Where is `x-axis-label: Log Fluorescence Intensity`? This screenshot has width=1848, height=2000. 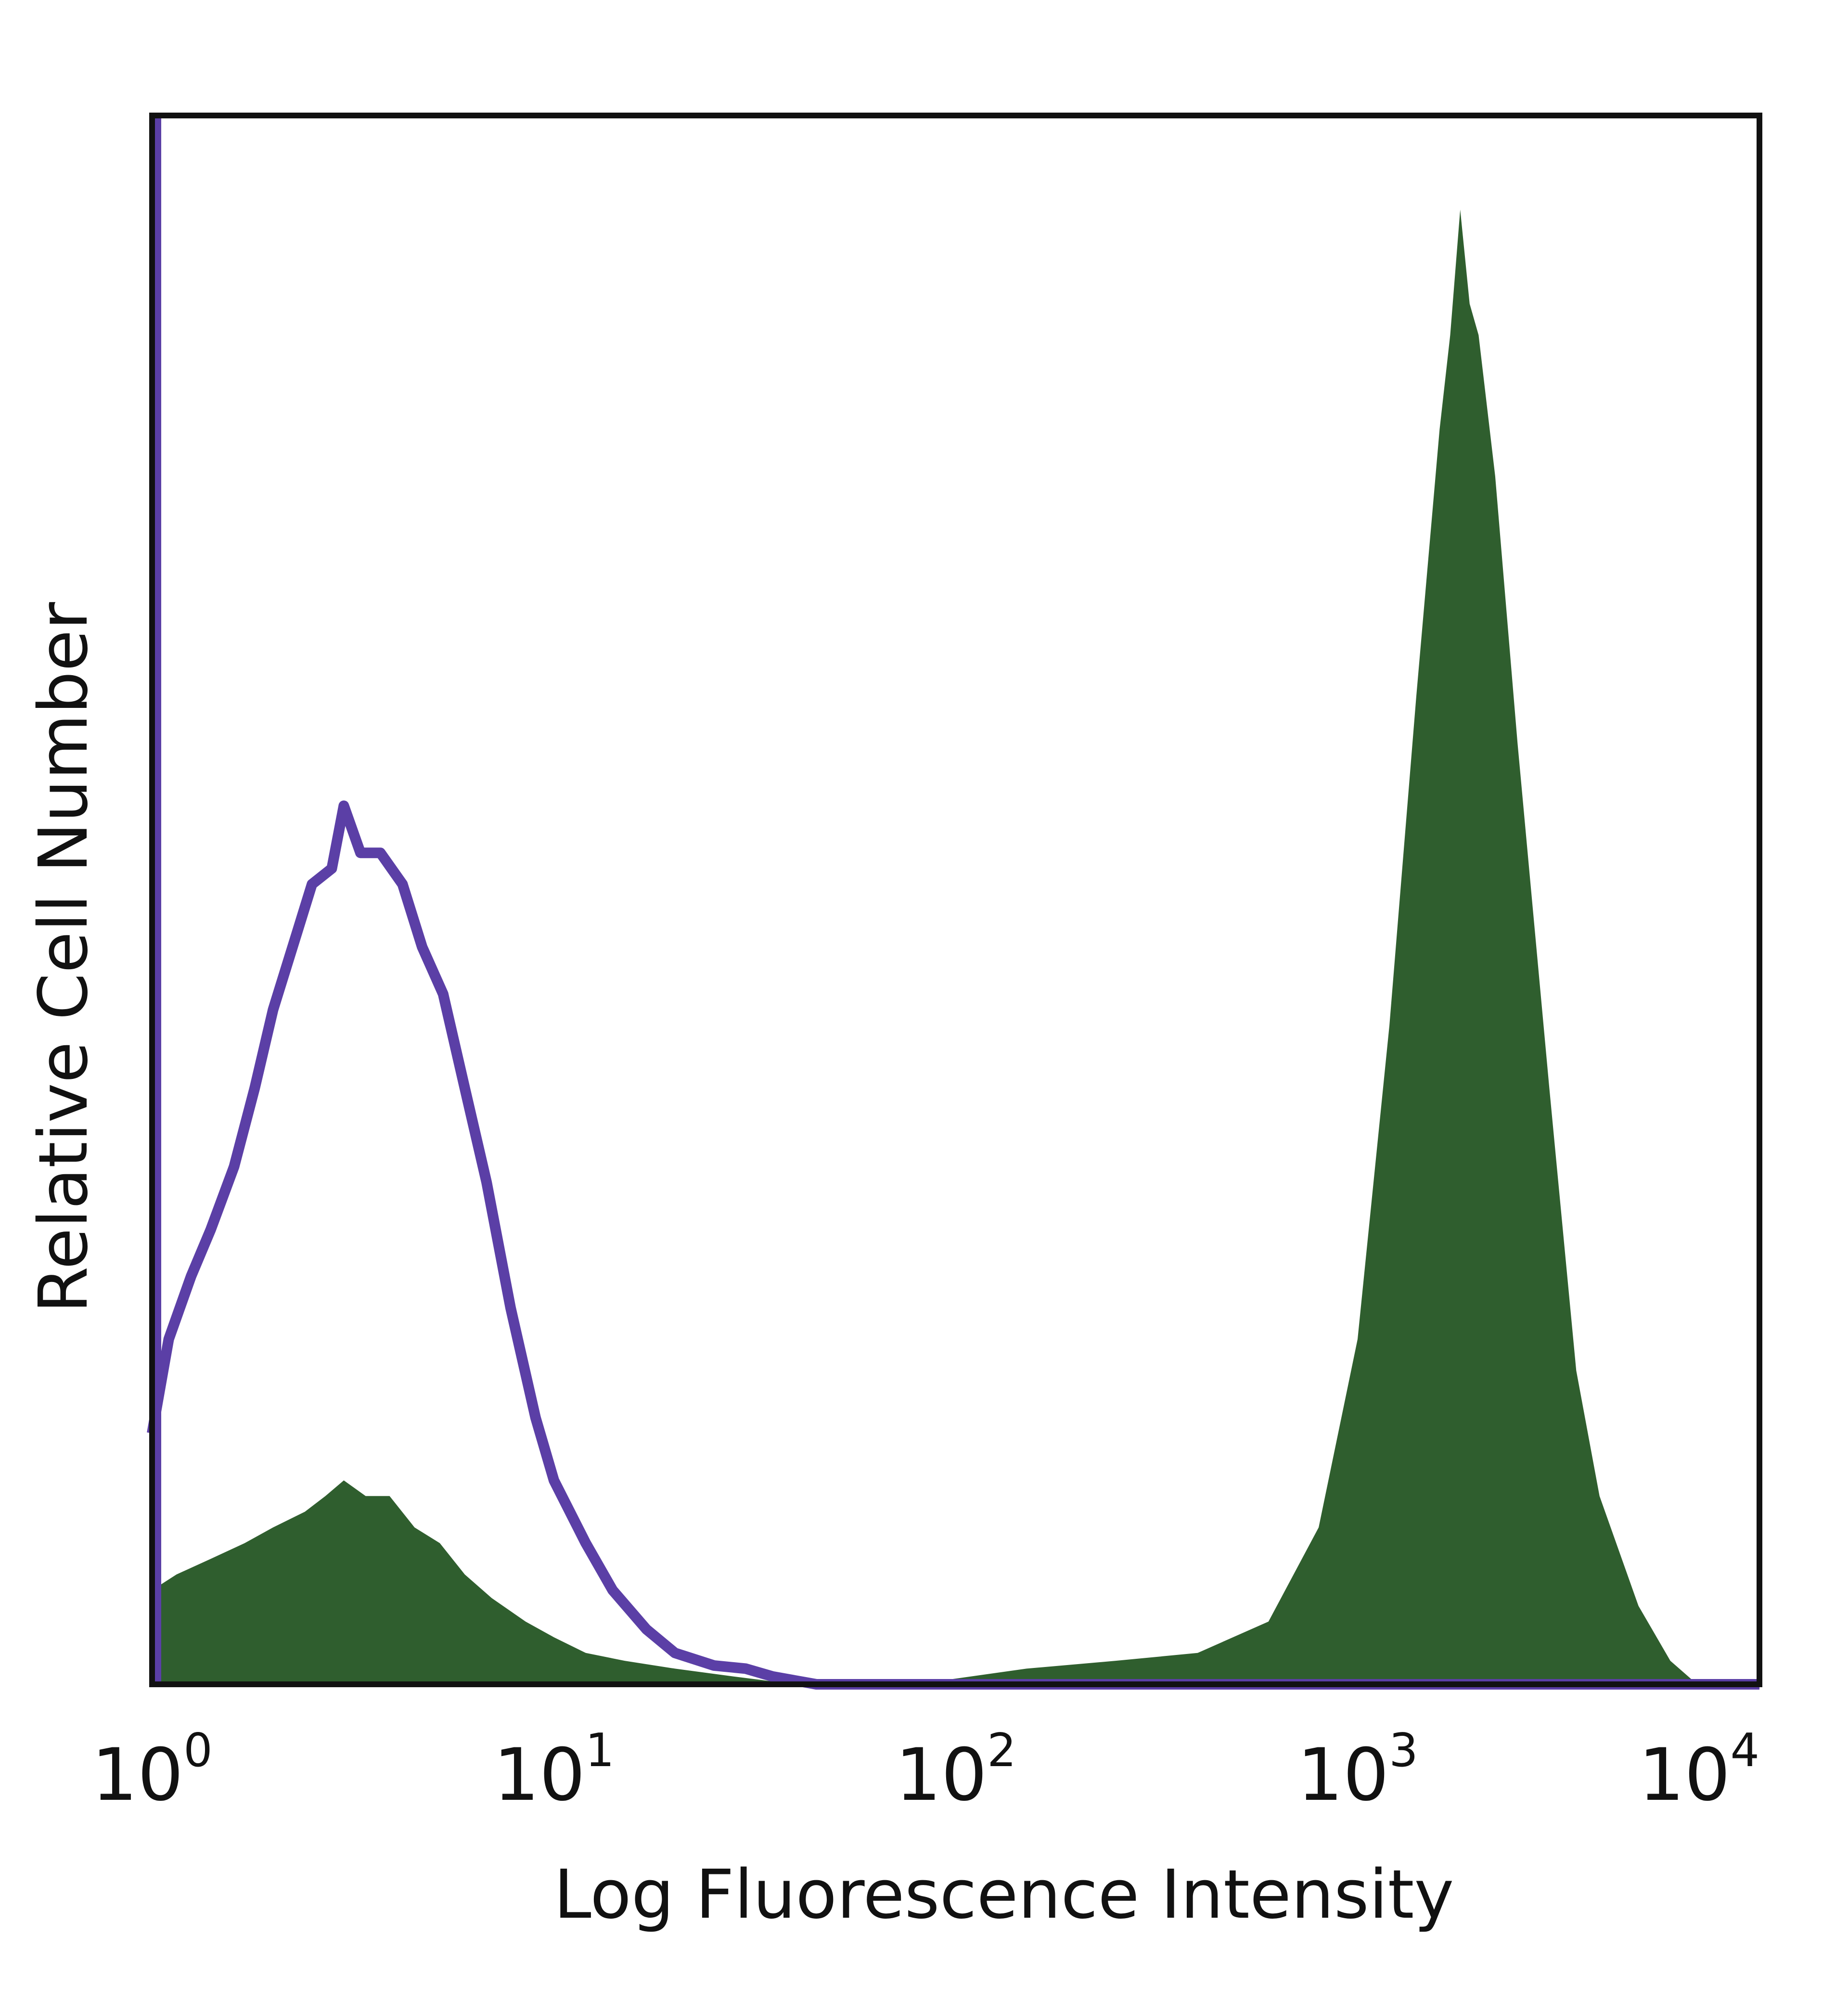
x-axis-label: Log Fluorescence Intensity is located at coordinates (1004, 1895).